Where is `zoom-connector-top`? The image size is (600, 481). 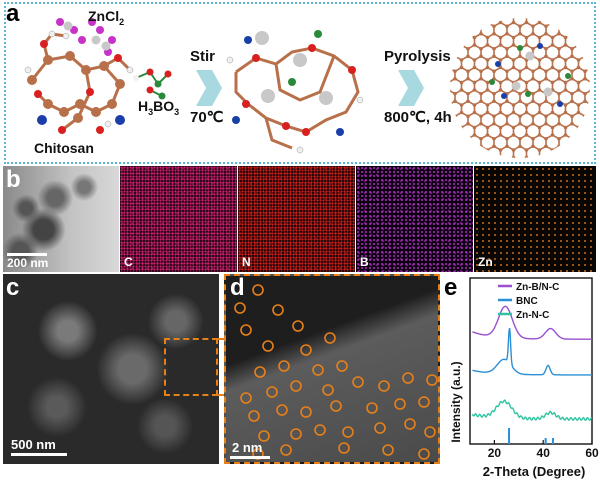
zoom-connector-top is located at coordinates (221, 339).